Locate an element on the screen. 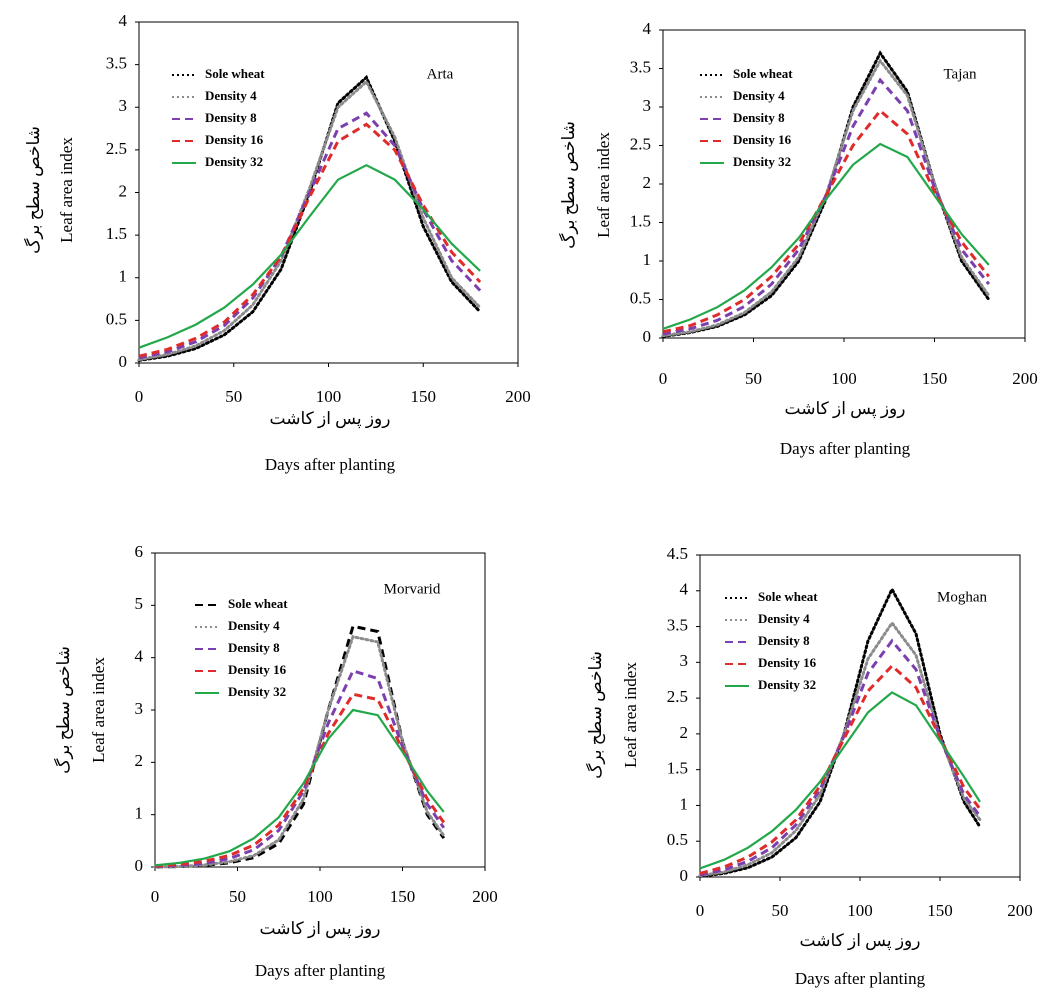 The image size is (1049, 990). annotation: Tajan is located at coordinates (960, 74).